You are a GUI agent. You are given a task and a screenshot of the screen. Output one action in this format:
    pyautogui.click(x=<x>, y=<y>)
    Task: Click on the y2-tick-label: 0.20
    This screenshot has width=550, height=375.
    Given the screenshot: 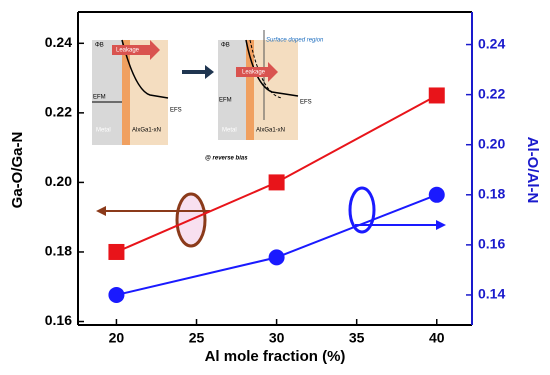 What is the action you would take?
    pyautogui.click(x=491, y=143)
    